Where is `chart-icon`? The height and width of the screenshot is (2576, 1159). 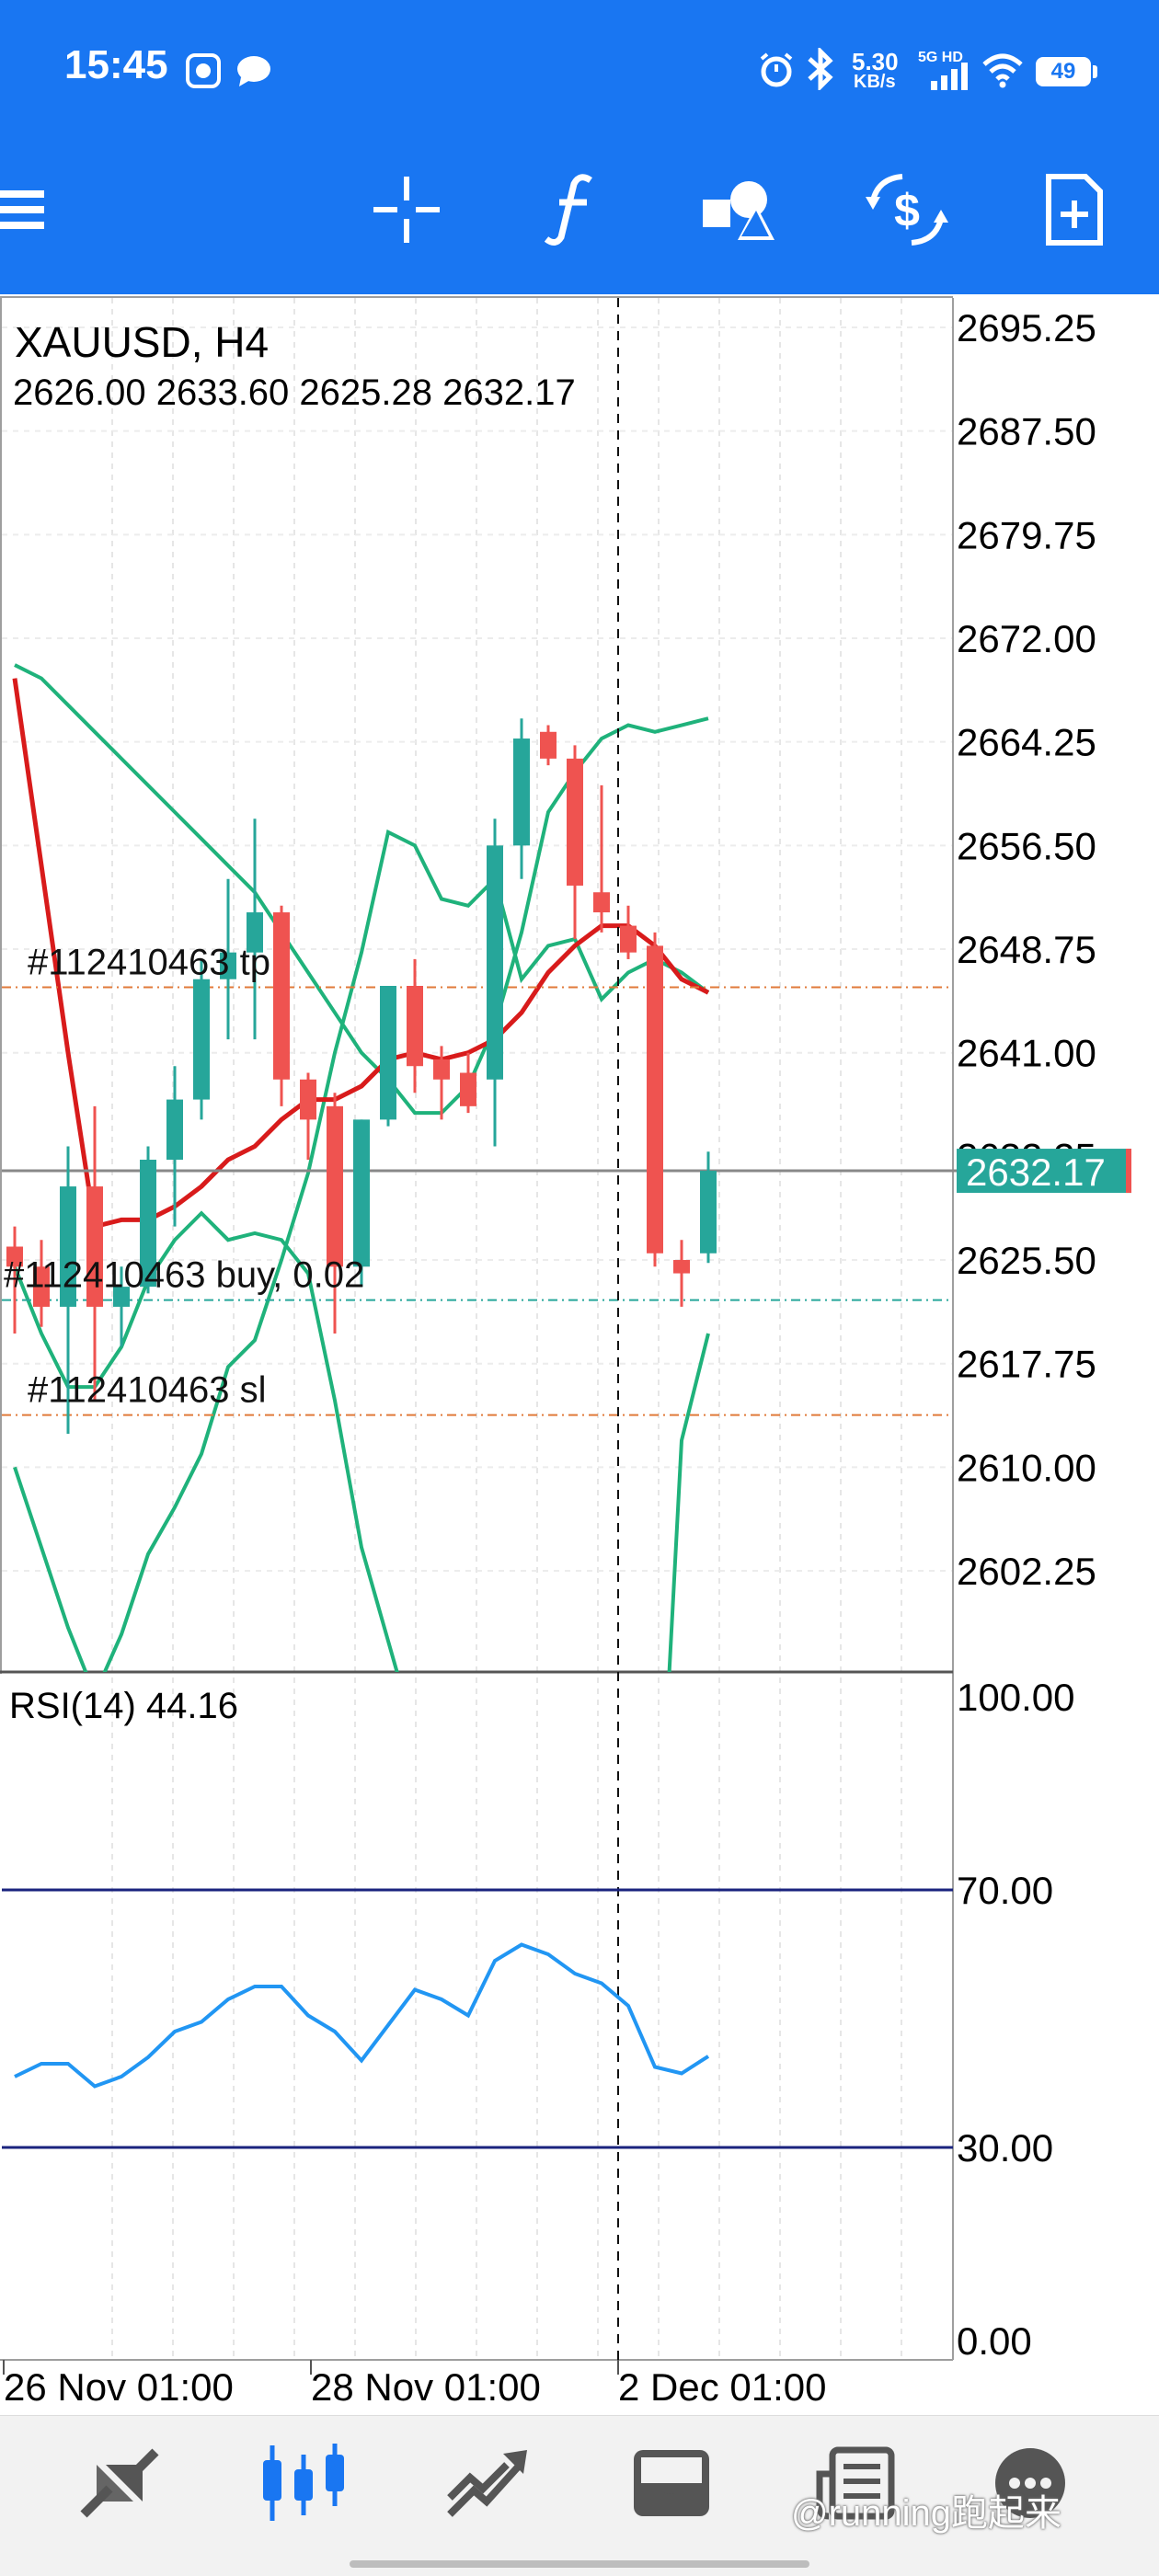 chart-icon is located at coordinates (303, 2483).